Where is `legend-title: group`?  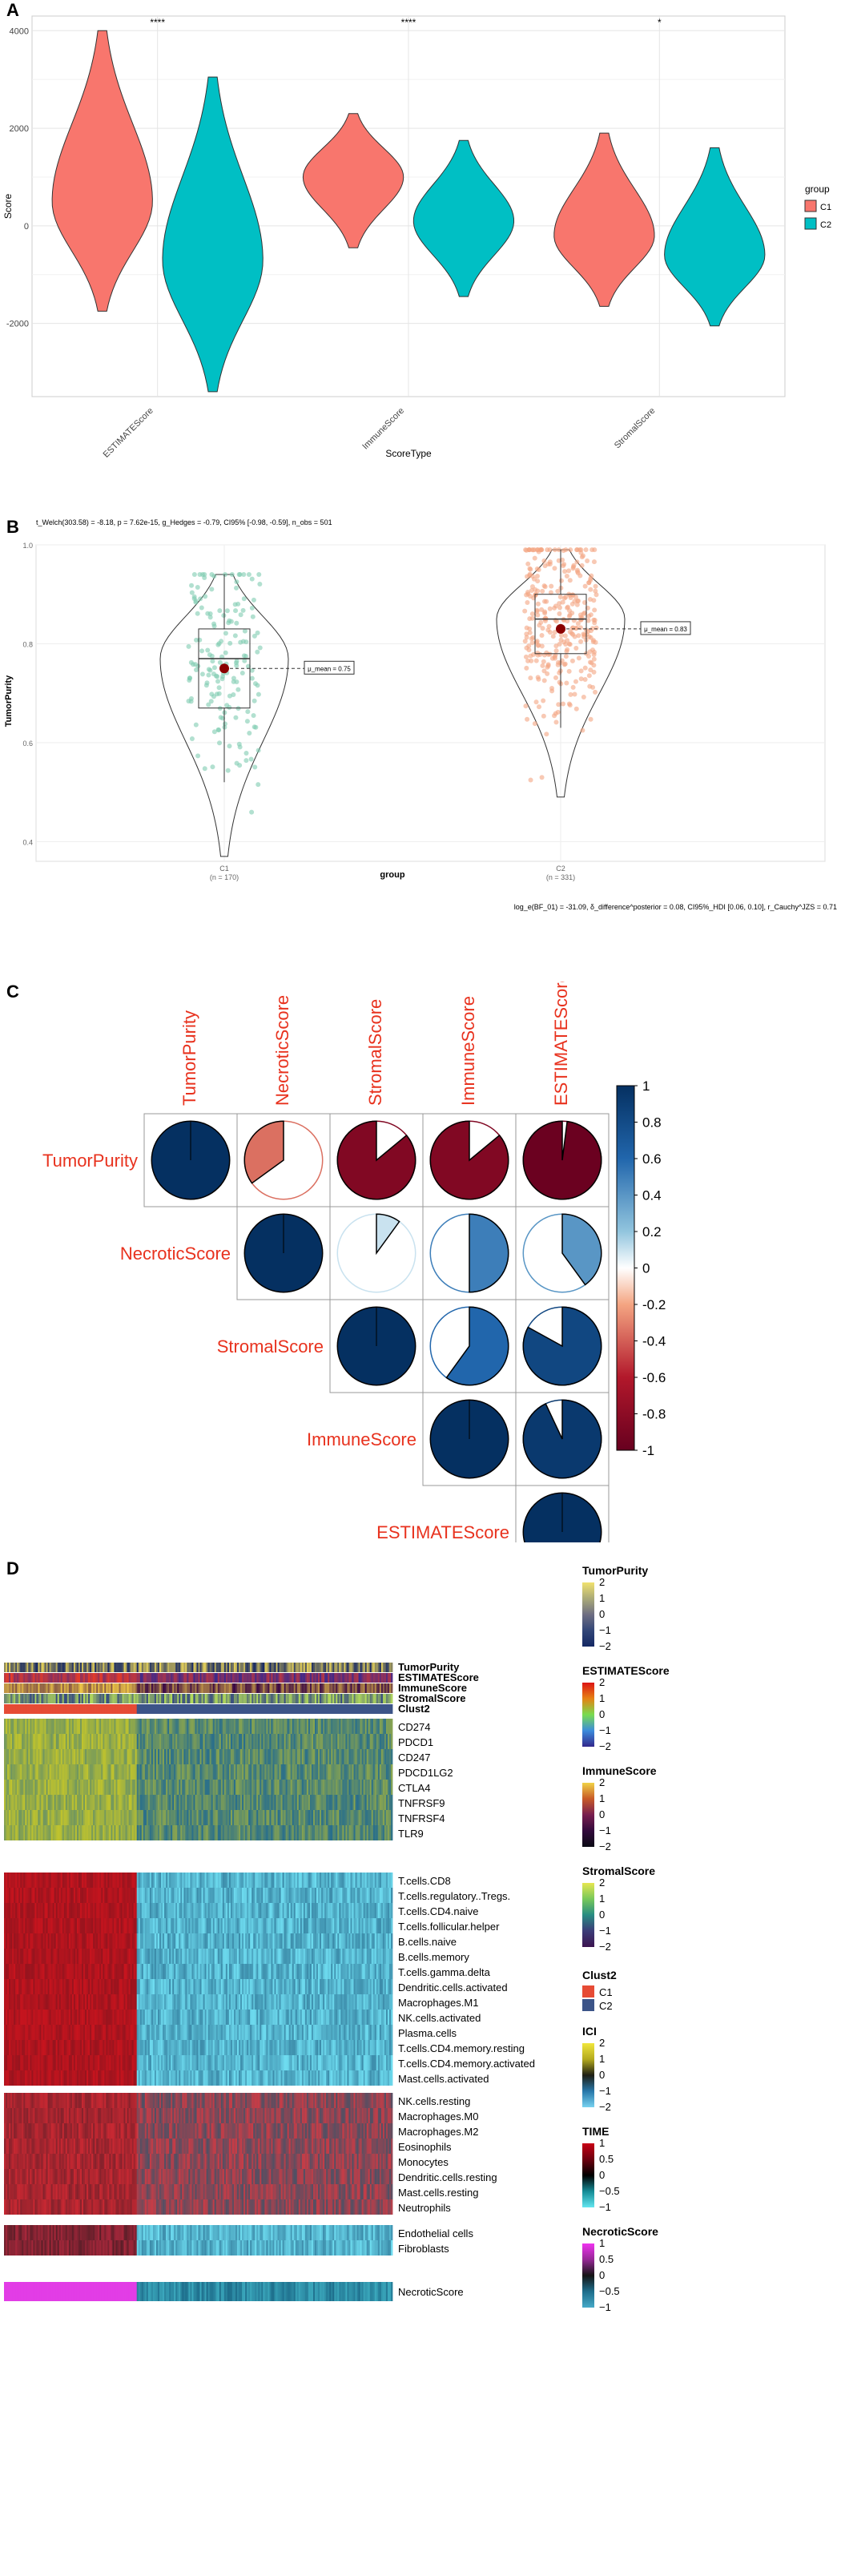 legend-title: group is located at coordinates (818, 189).